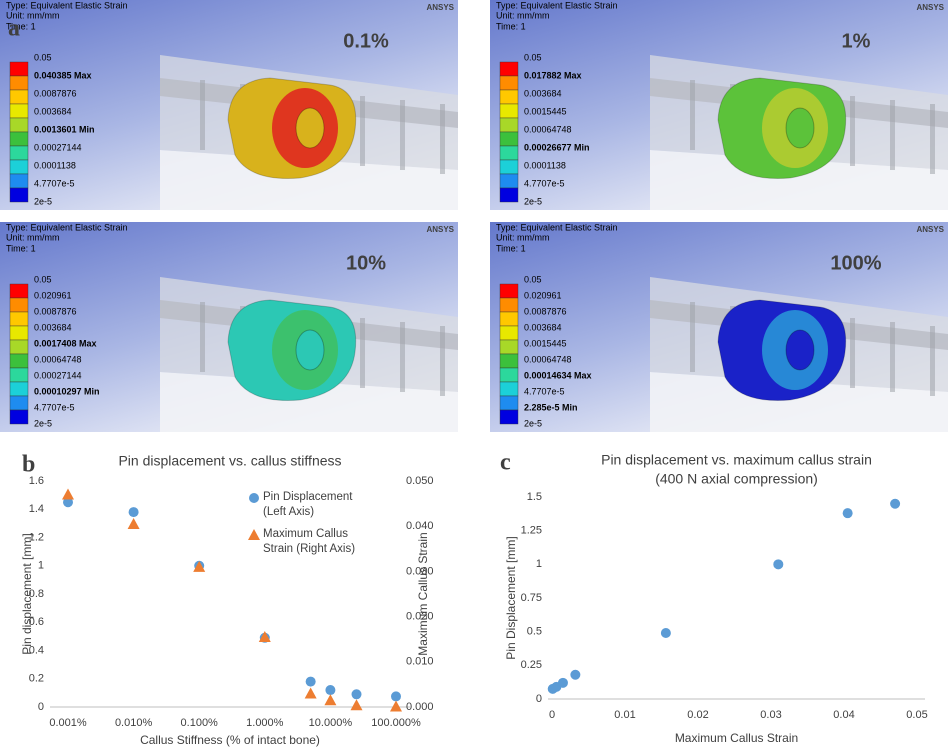 Image resolution: width=948 pixels, height=748 pixels. Describe the element at coordinates (539, 564) in the screenshot. I see `y-tick-label: 1` at that location.